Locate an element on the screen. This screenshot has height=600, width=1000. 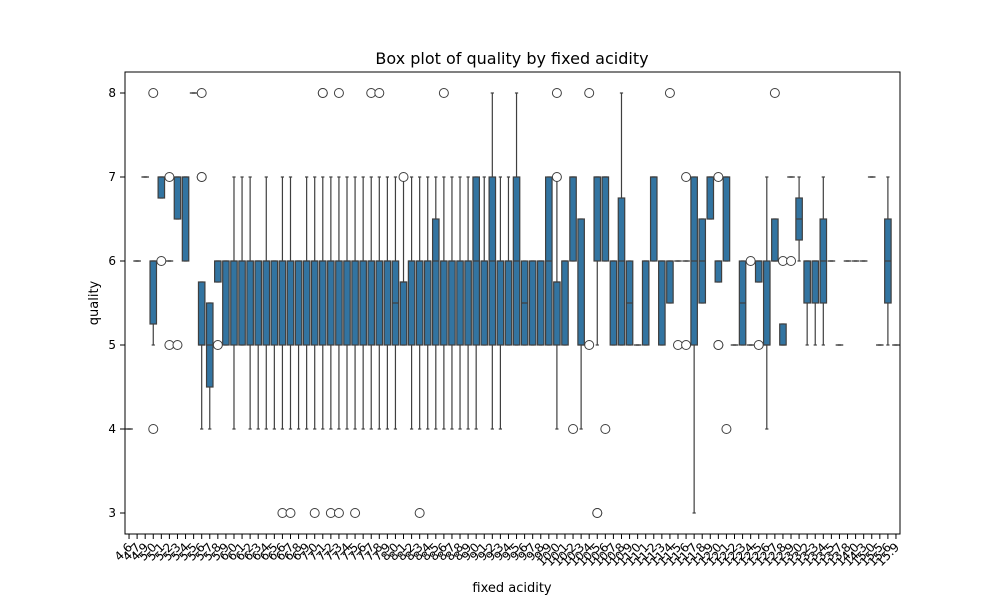
box-12.3 is located at coordinates (742, 303).